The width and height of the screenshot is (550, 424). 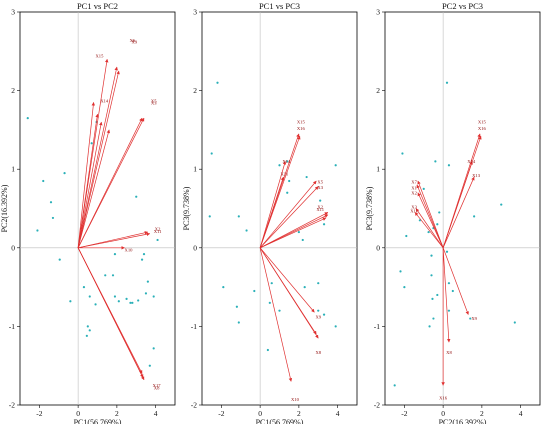 I want to click on loading-label: X6, so click(x=133, y=40).